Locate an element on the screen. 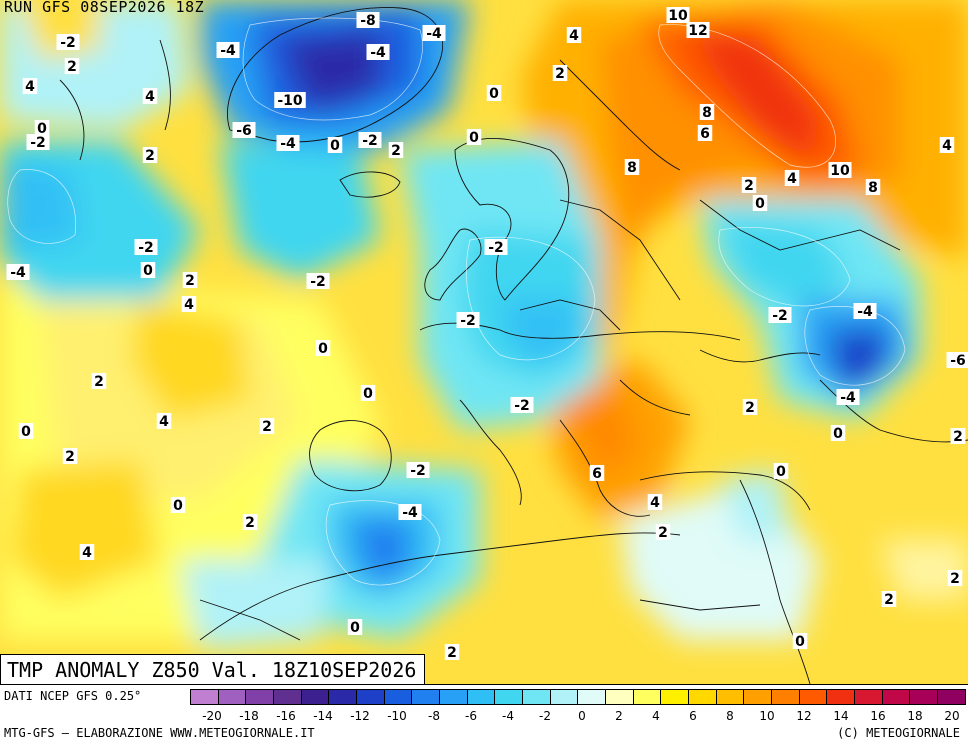 The image size is (968, 746). scale-tick-label: 20 is located at coordinates (951, 716).